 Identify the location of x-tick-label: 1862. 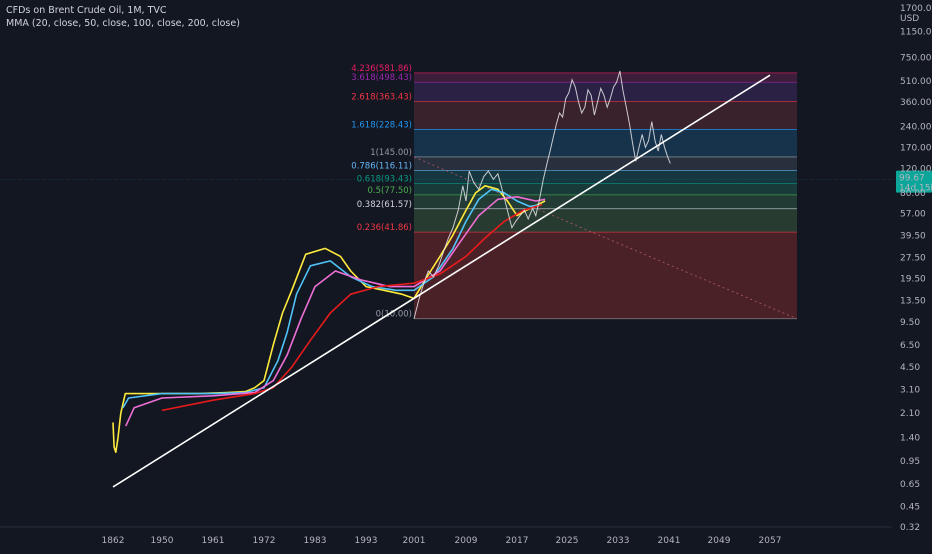
(113, 541).